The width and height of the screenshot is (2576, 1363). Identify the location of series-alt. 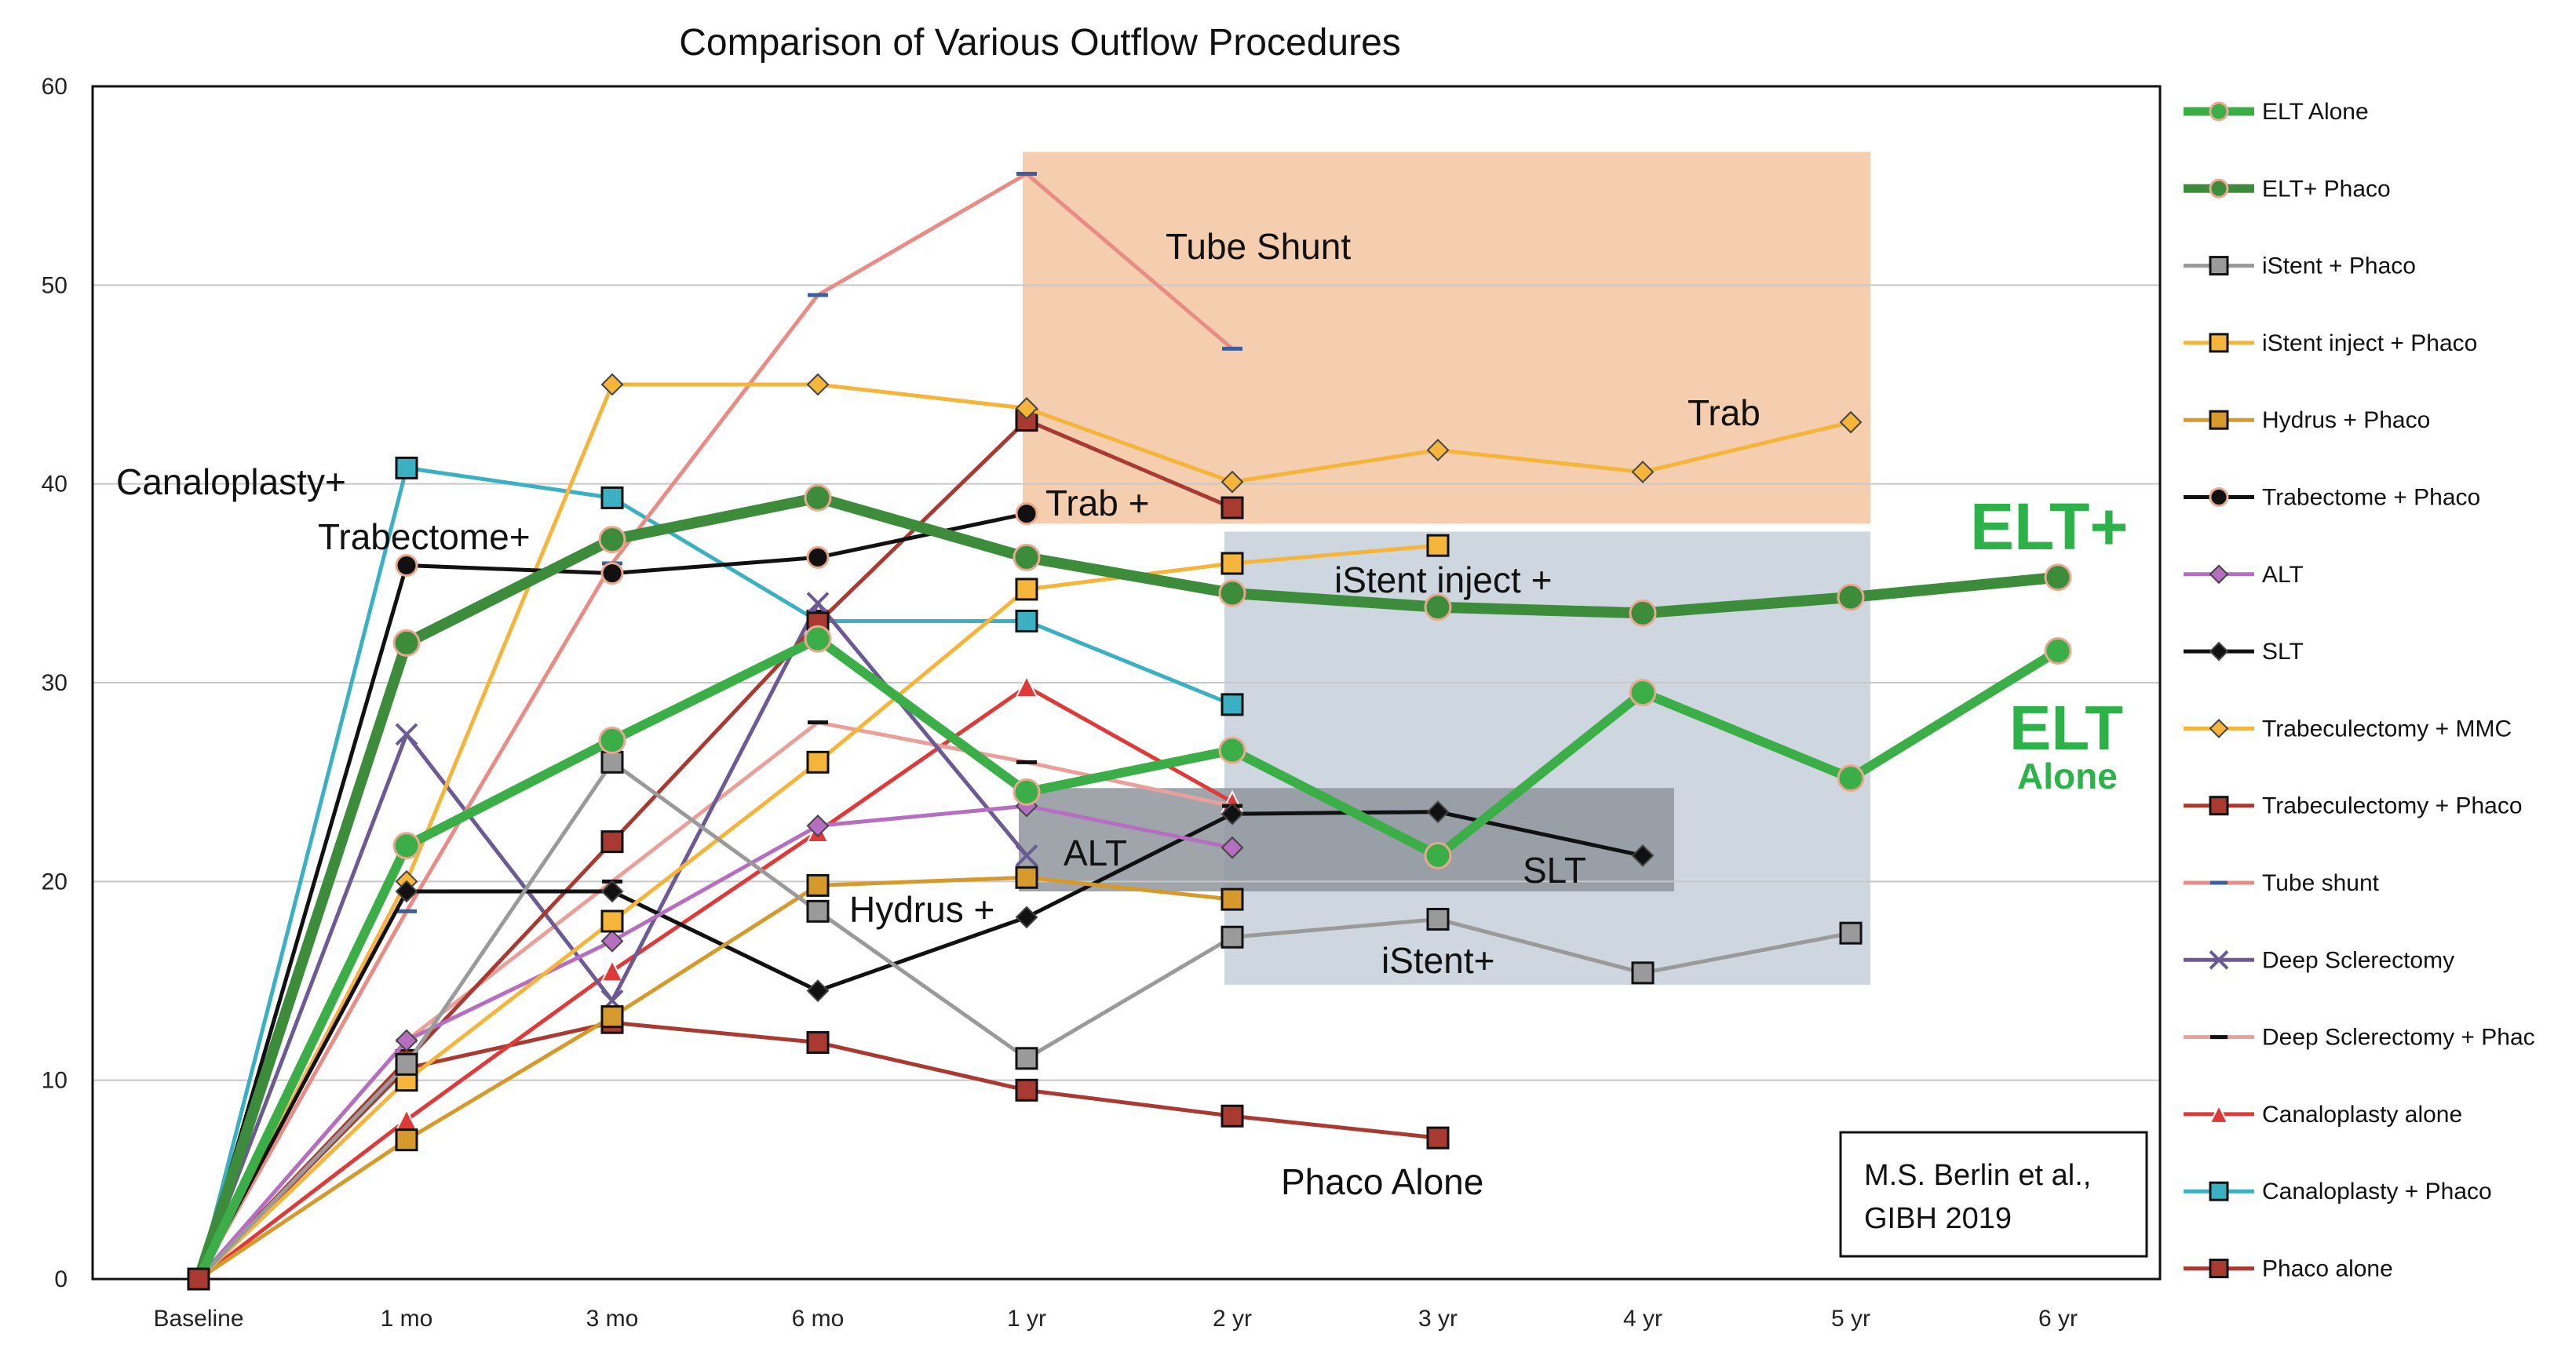
(720, 1037).